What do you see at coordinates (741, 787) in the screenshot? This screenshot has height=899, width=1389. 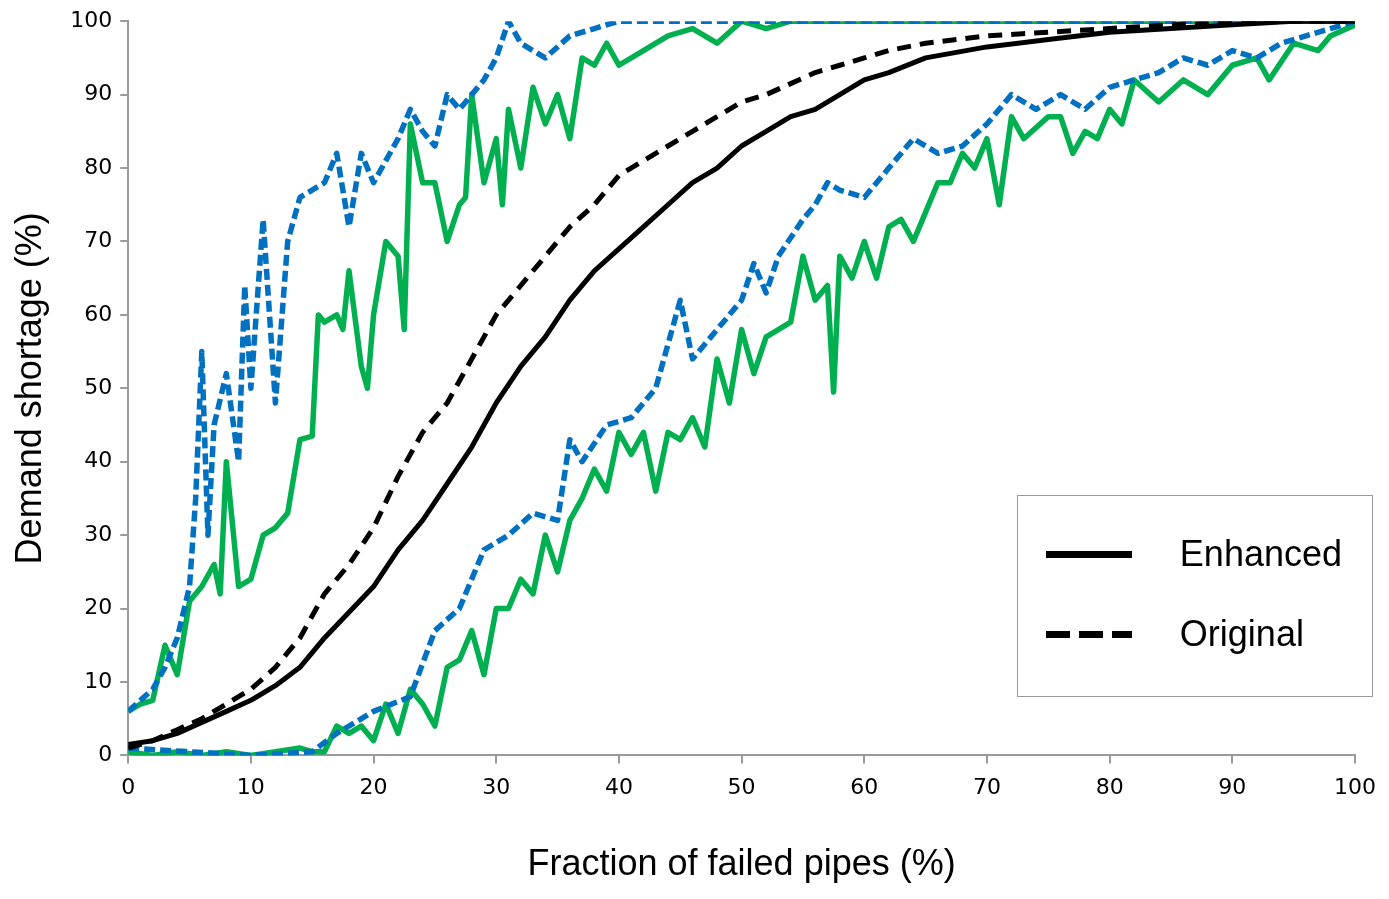 I see `x-tick-label: 50` at bounding box center [741, 787].